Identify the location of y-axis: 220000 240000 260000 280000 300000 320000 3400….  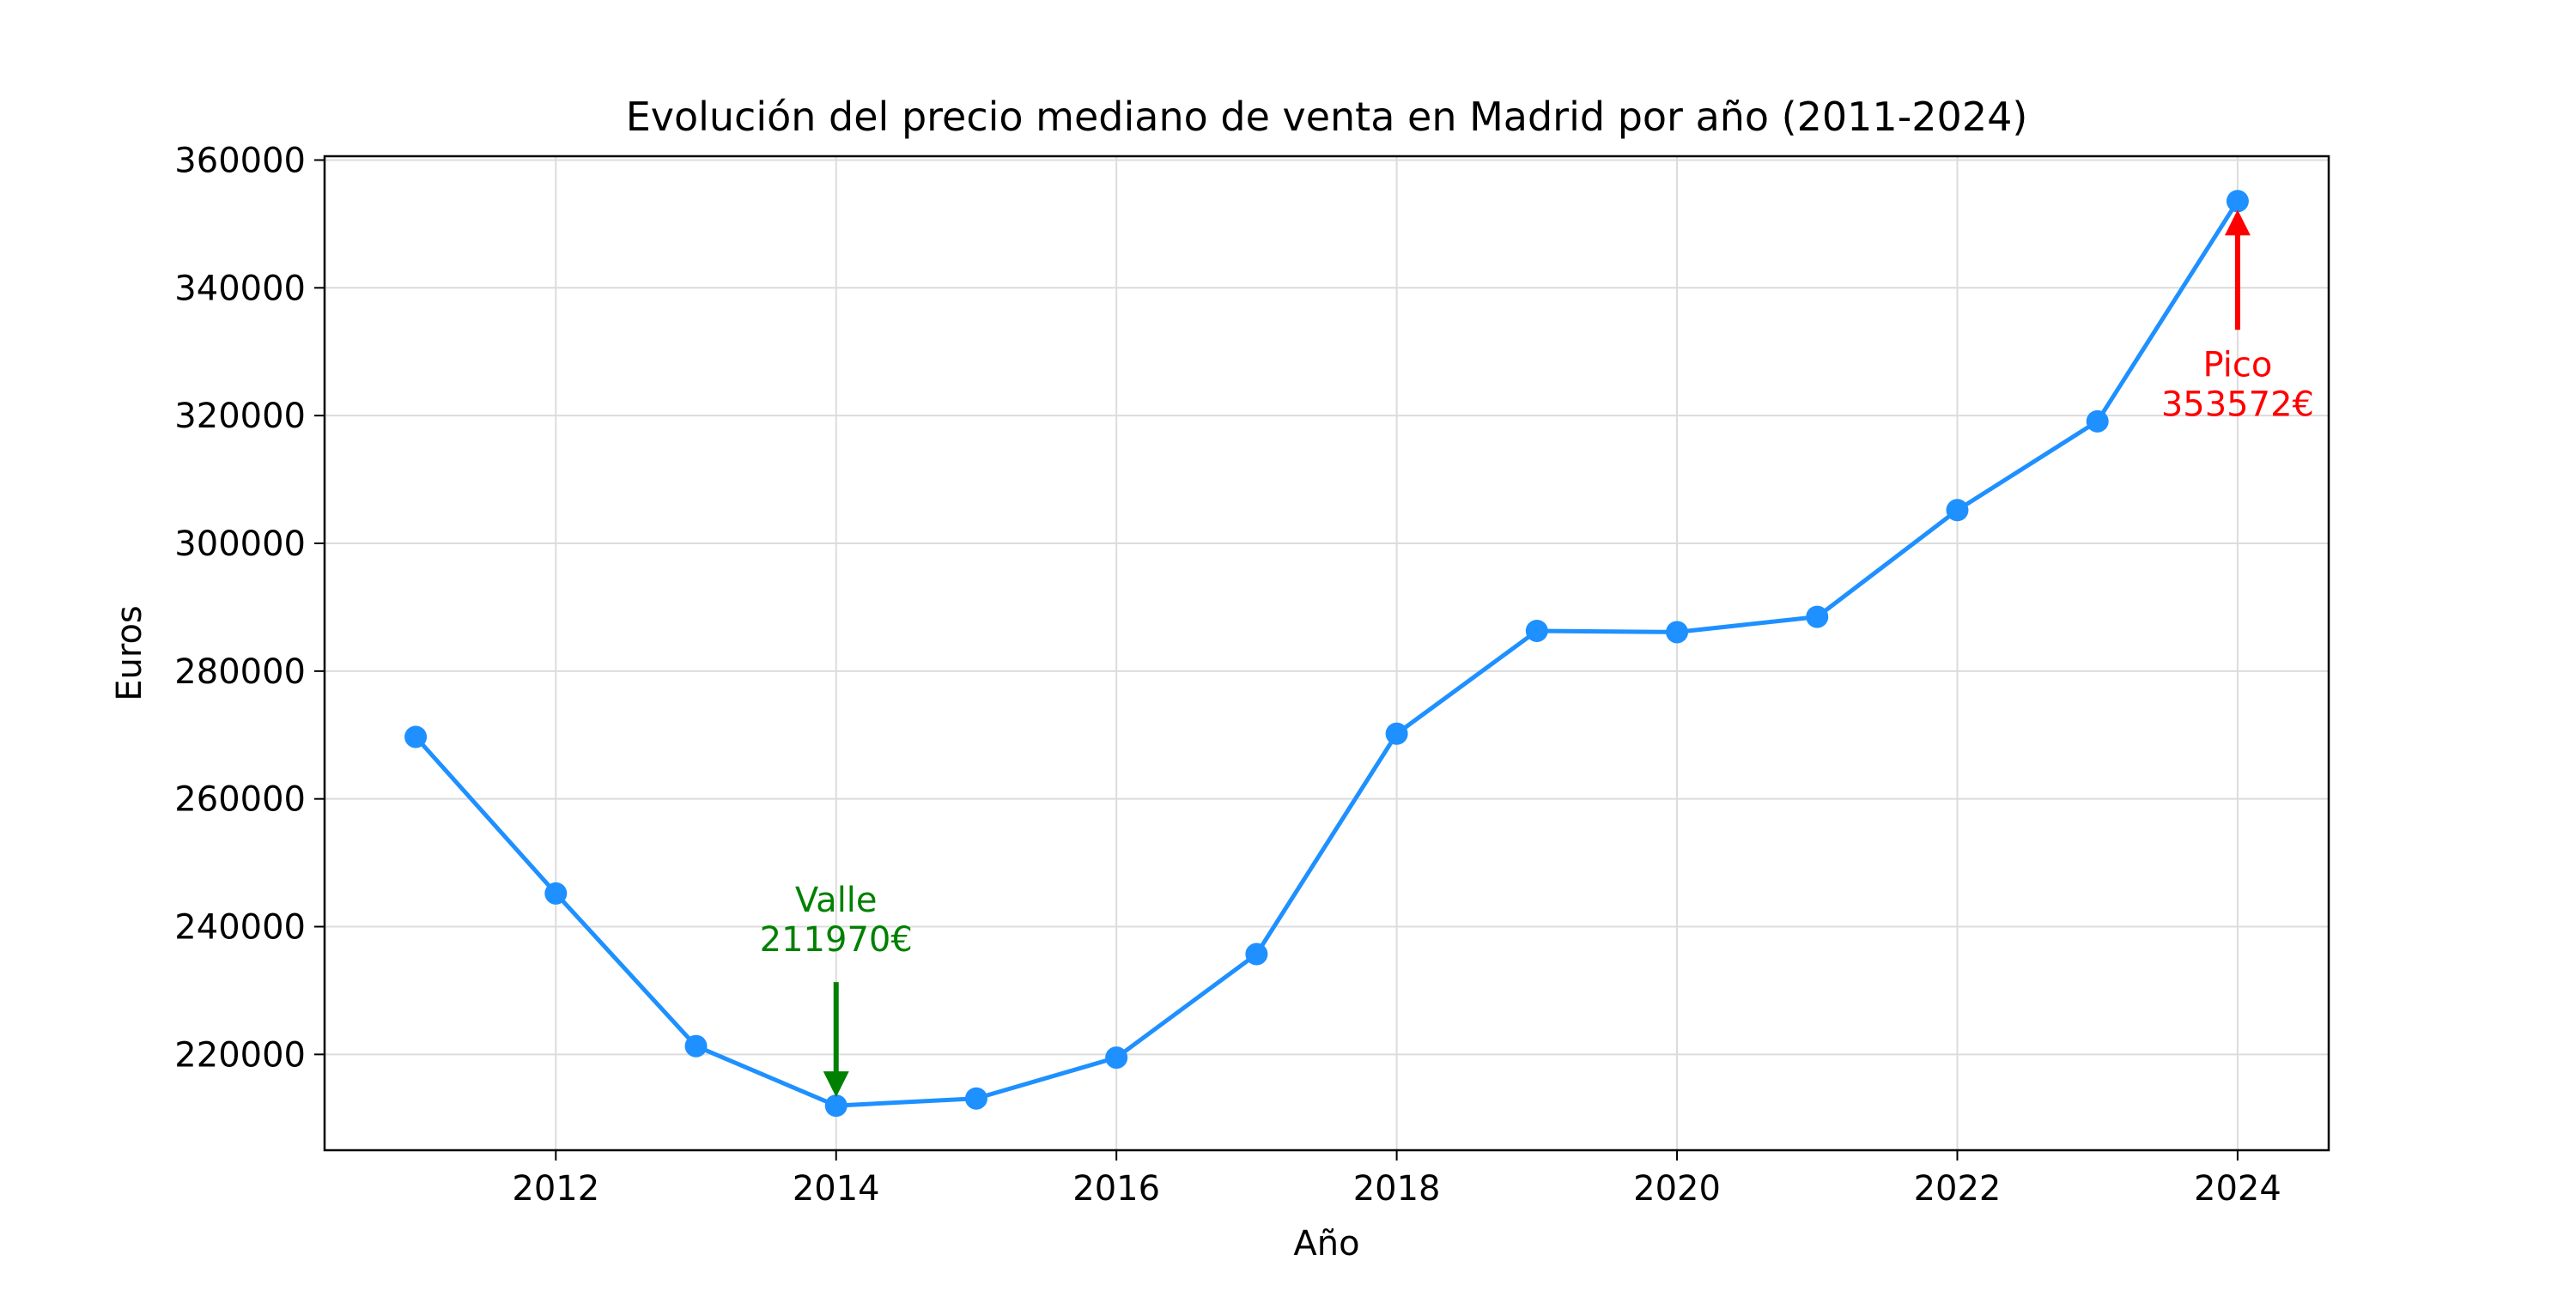
(250, 608).